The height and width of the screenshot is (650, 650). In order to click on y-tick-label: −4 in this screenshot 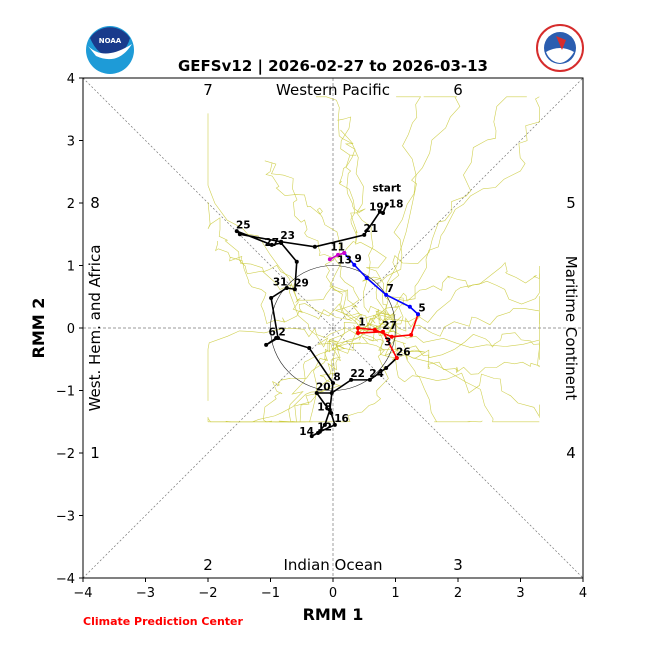, I will do `click(65, 579)`.